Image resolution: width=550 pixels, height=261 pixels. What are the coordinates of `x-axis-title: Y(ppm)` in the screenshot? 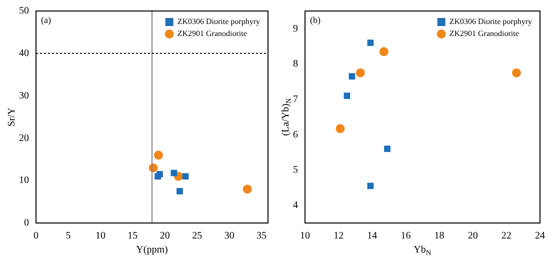 It's located at (152, 250).